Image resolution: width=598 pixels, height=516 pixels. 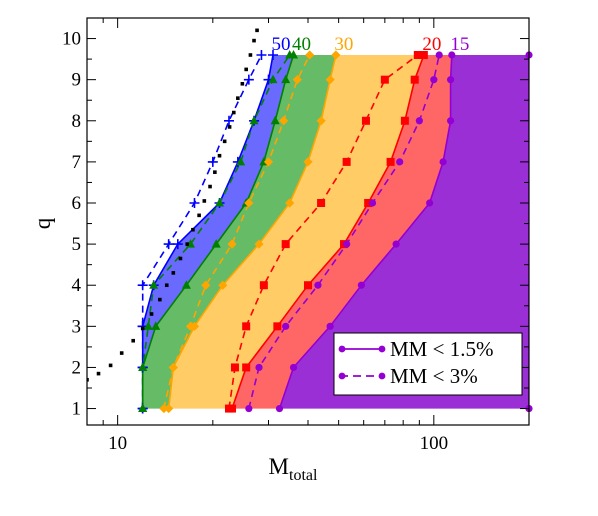 I want to click on ytick-label-3: 3, so click(x=77, y=326).